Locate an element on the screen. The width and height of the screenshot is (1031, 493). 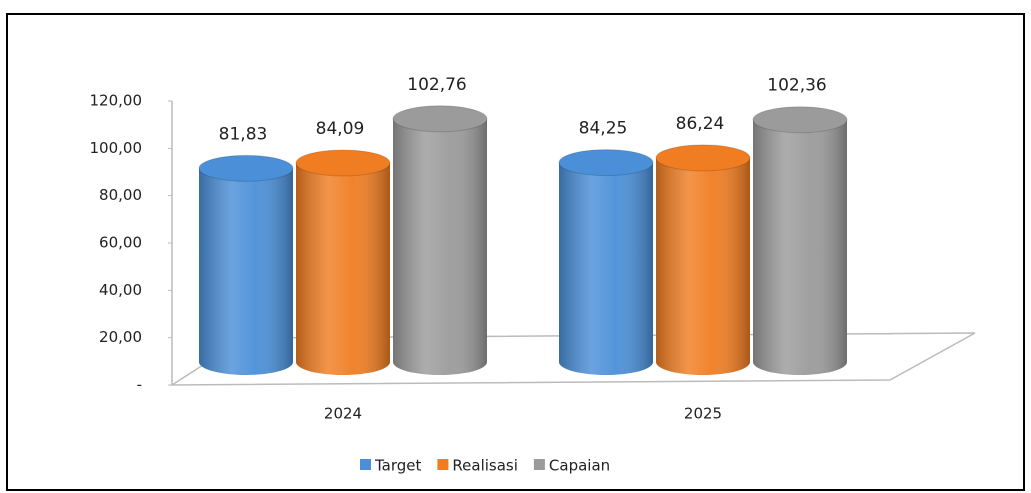
data-label: 102,76 is located at coordinates (436, 85).